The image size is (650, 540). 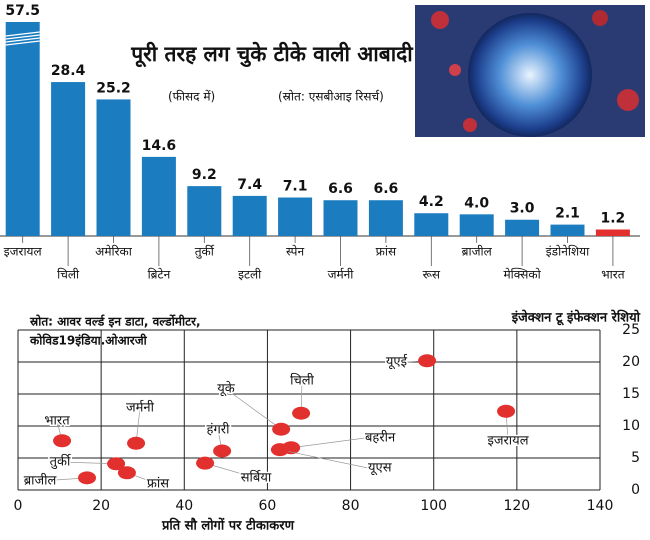 I want to click on x-tick-label: 20, so click(x=101, y=506).